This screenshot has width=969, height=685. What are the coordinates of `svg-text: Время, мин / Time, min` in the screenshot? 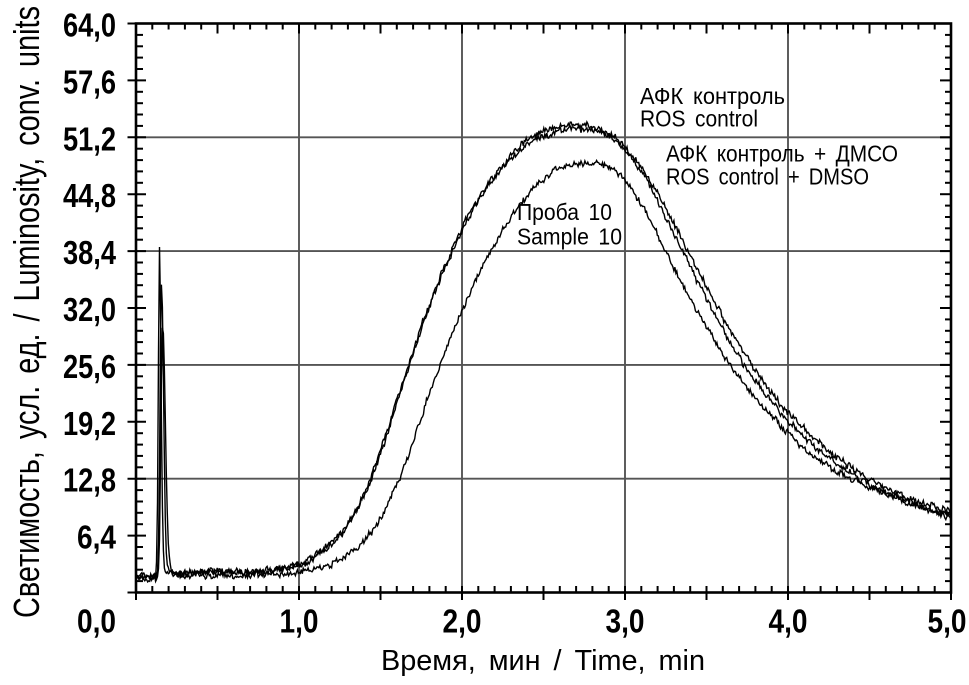 It's located at (543, 661).